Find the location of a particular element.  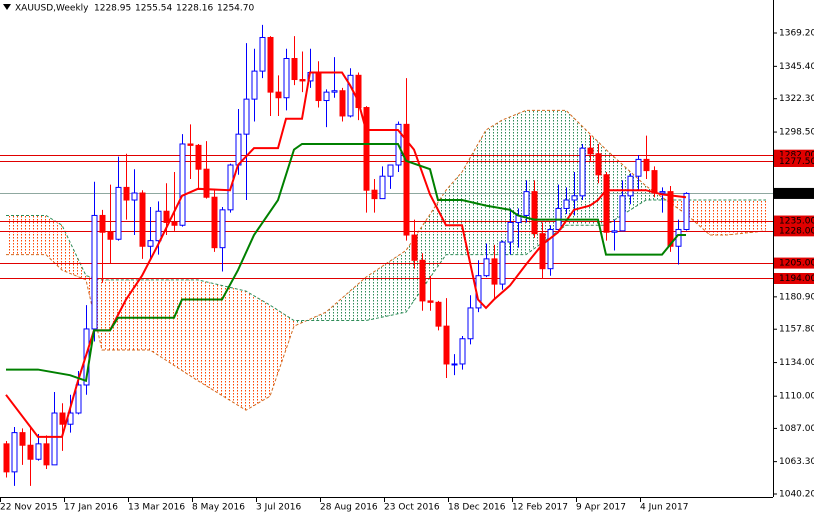

x-tick-label: 13 Mar 2016 is located at coordinates (156, 508).